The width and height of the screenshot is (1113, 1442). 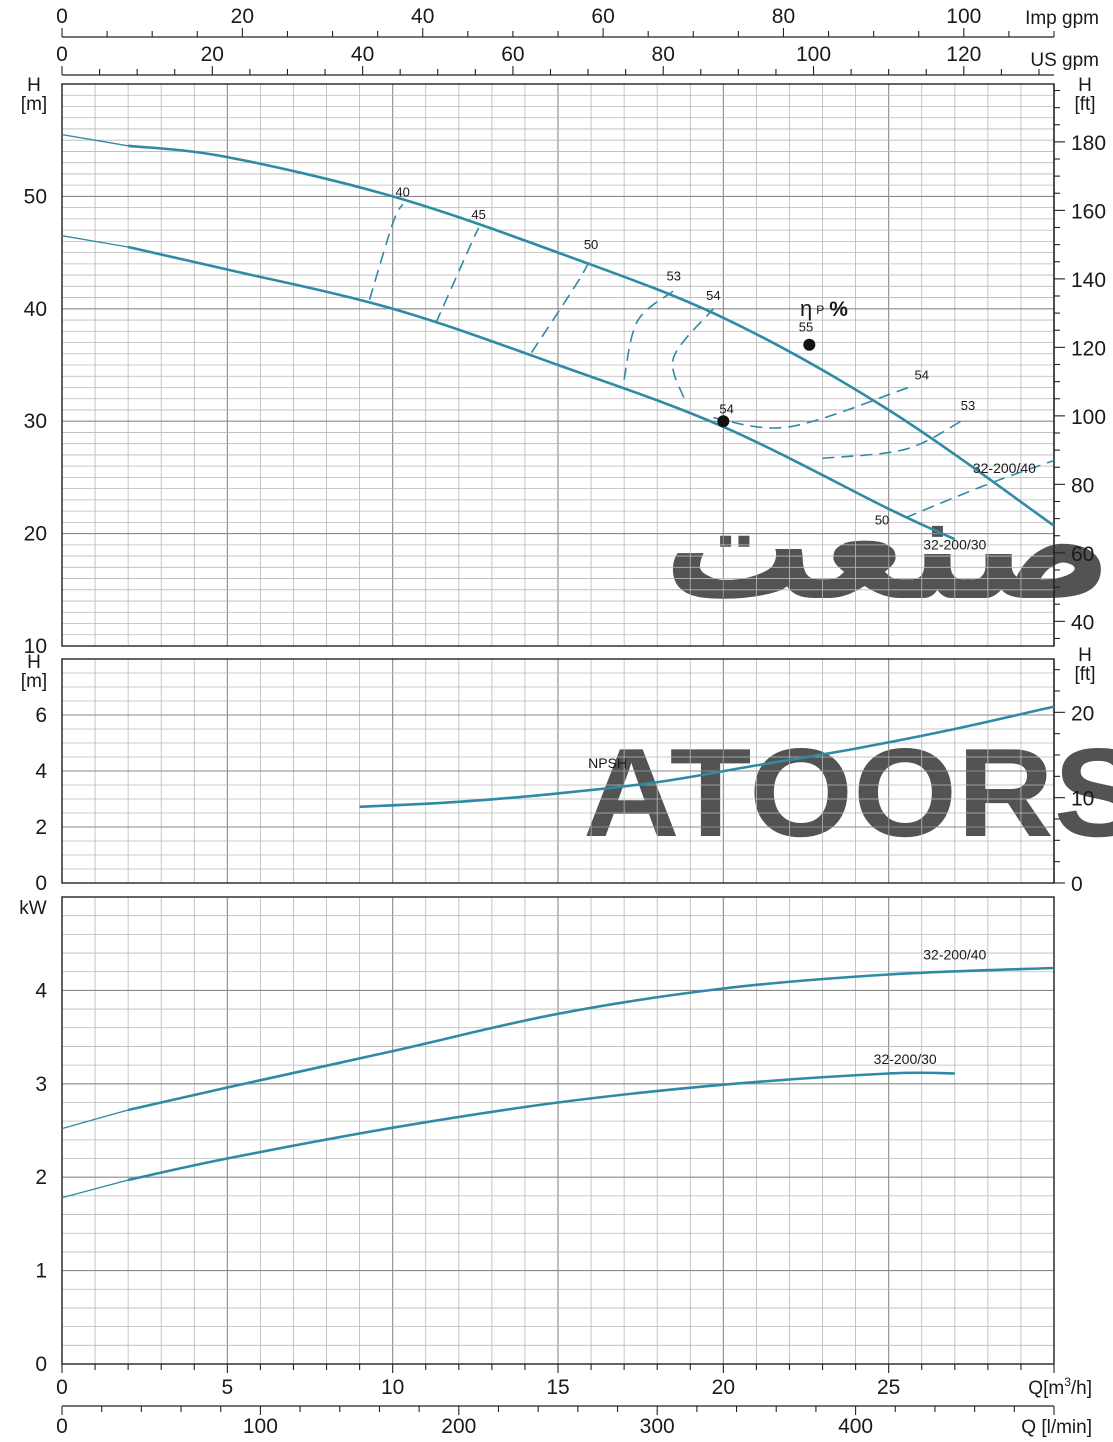 What do you see at coordinates (555, 59) in the screenshot?
I see `us-gpm-axis: 0 20 40 60 80 100 120` at bounding box center [555, 59].